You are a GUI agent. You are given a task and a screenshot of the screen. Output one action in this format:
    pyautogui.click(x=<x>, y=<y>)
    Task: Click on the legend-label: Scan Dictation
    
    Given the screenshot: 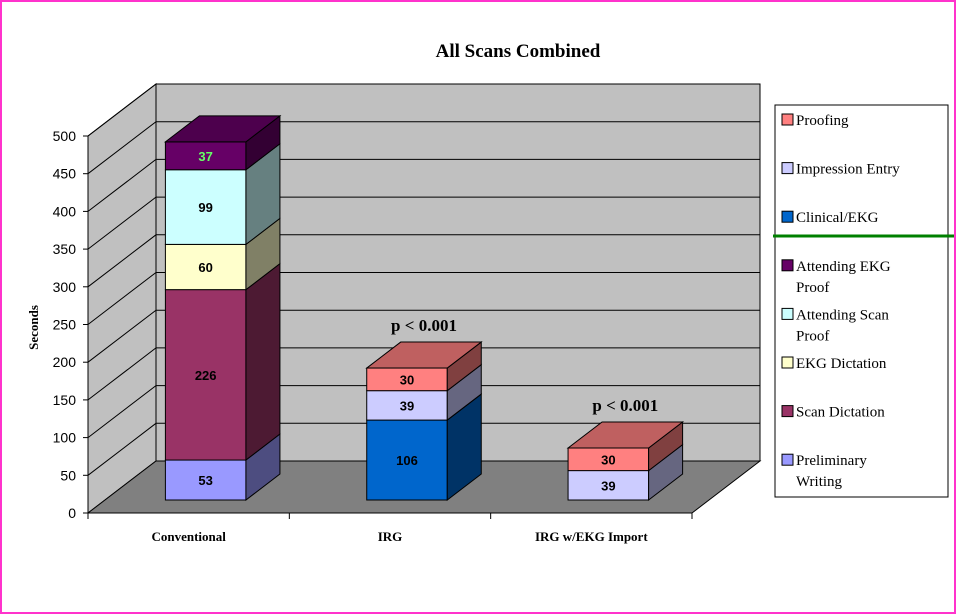 What is the action you would take?
    pyautogui.click(x=840, y=413)
    